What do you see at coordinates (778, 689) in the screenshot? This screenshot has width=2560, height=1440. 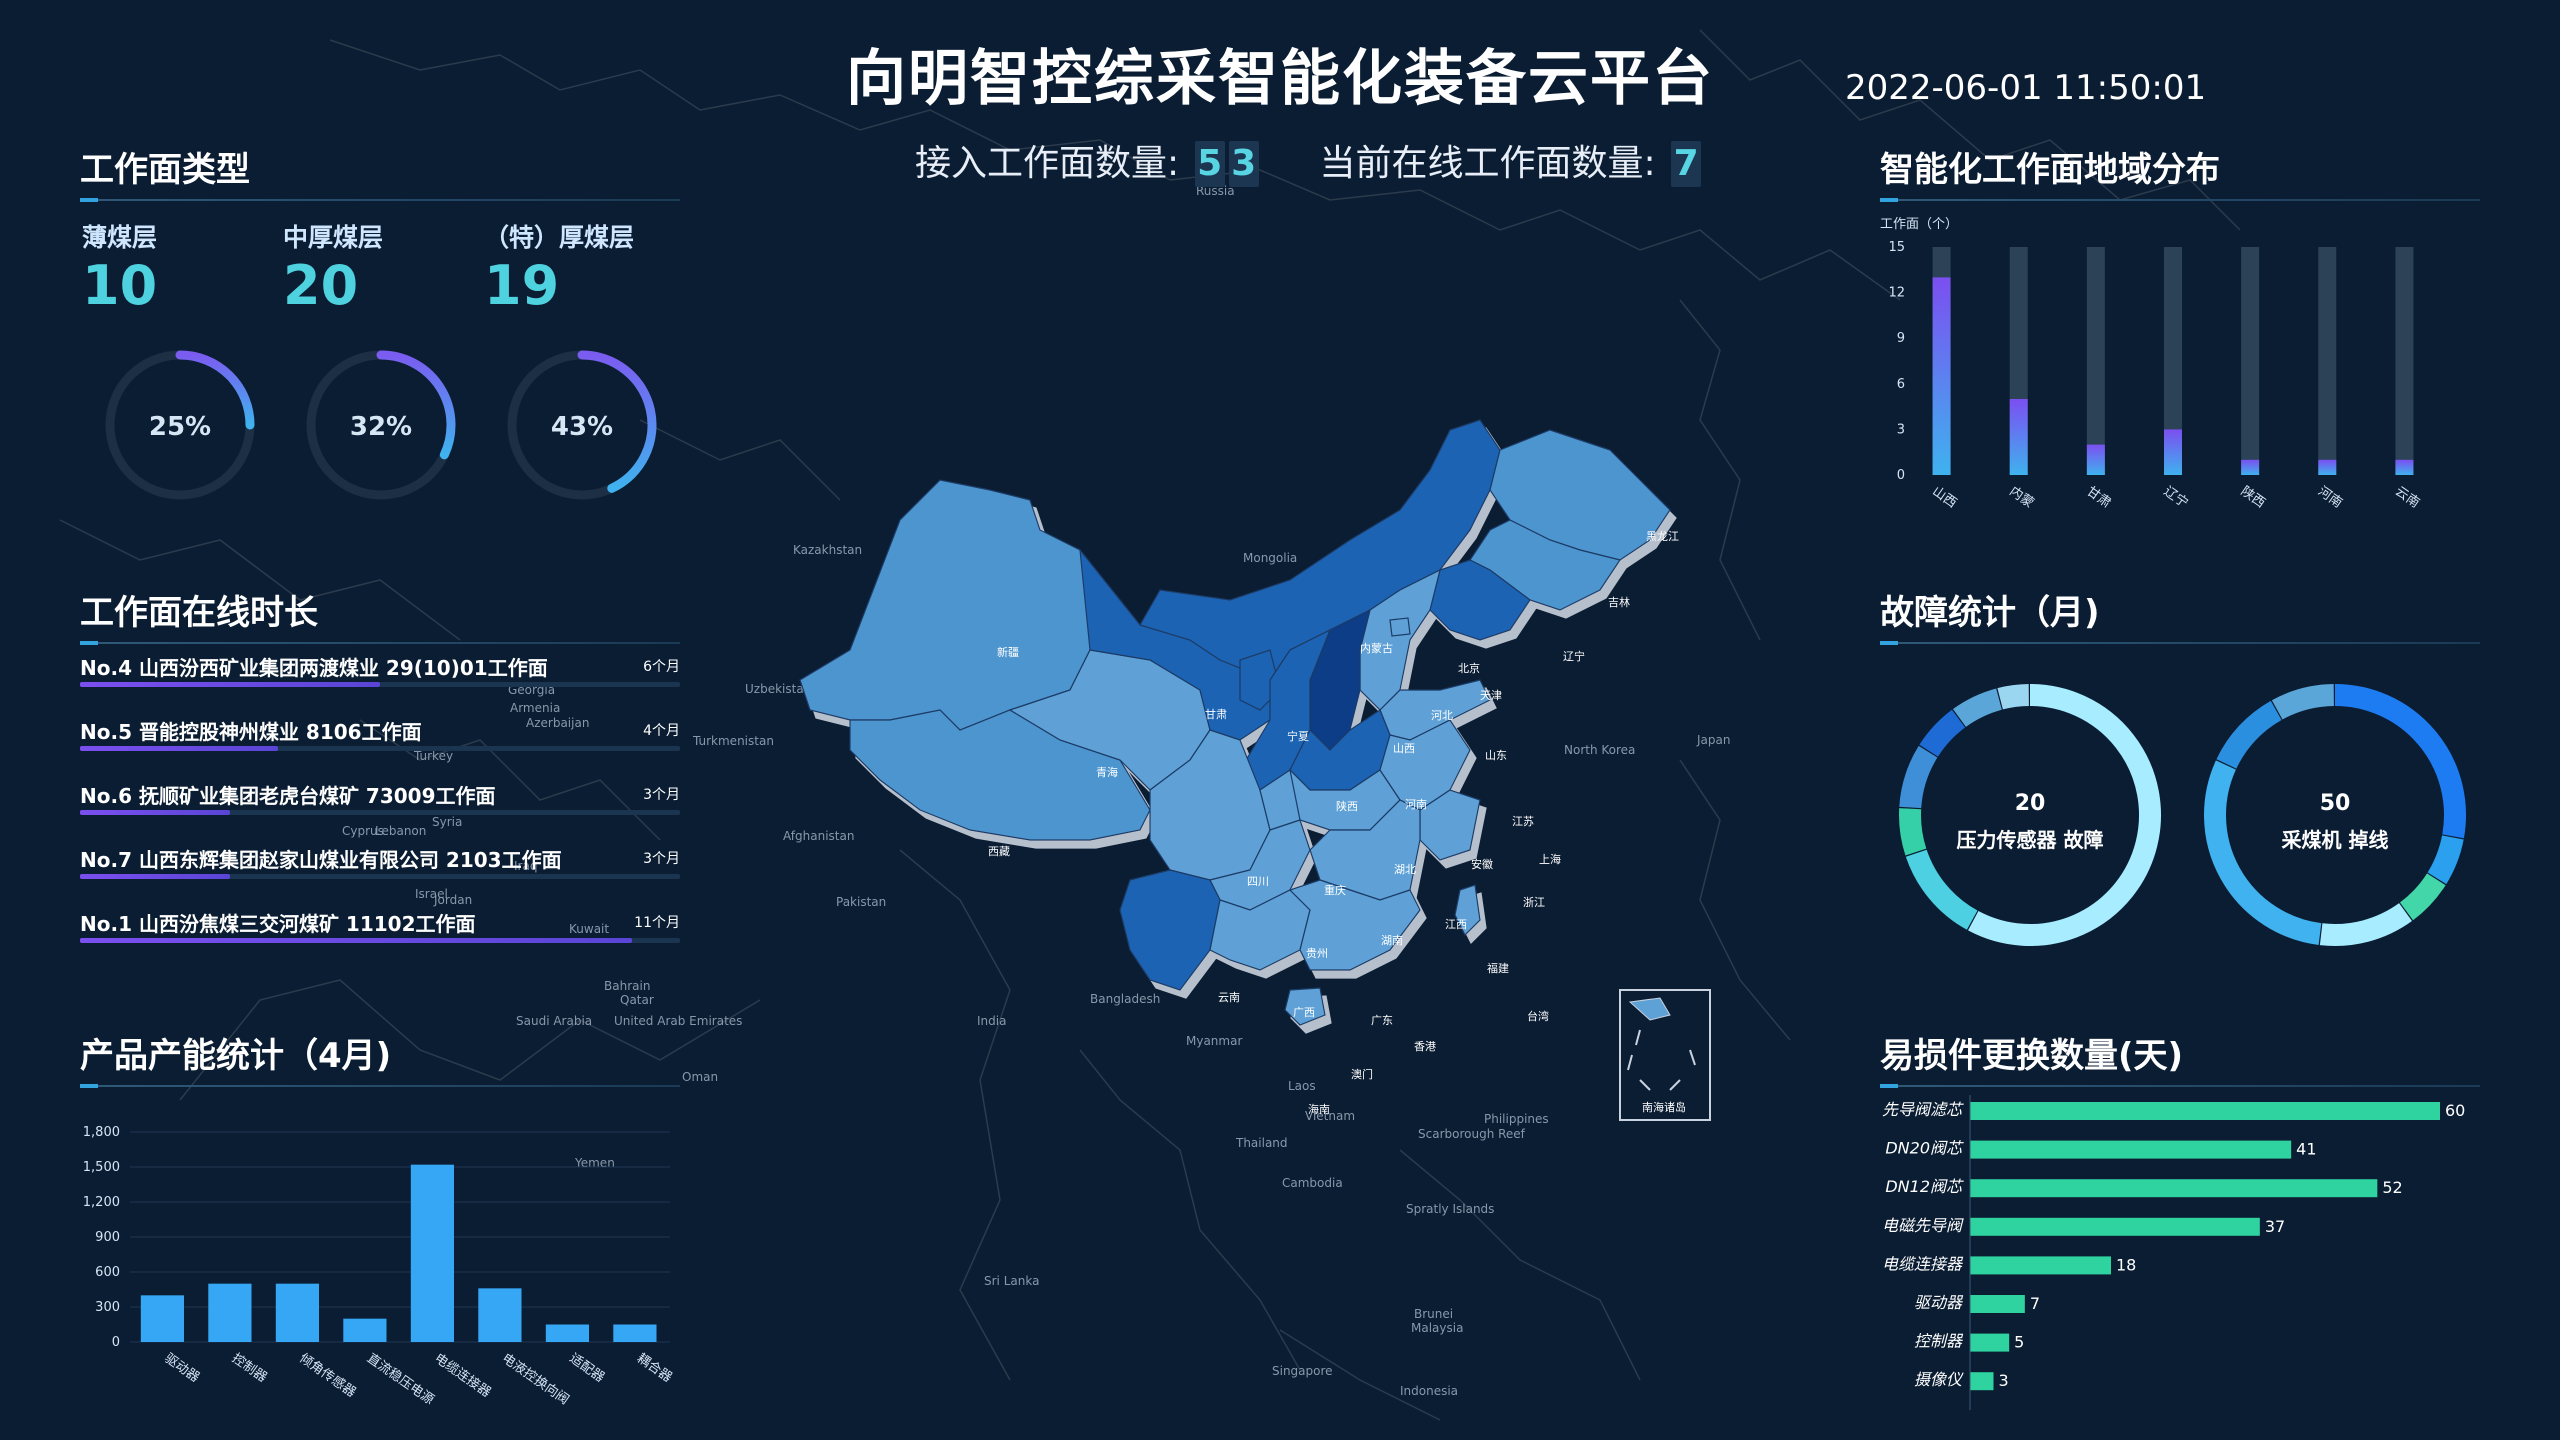 I see `svg-text: Uzbekistan` at bounding box center [778, 689].